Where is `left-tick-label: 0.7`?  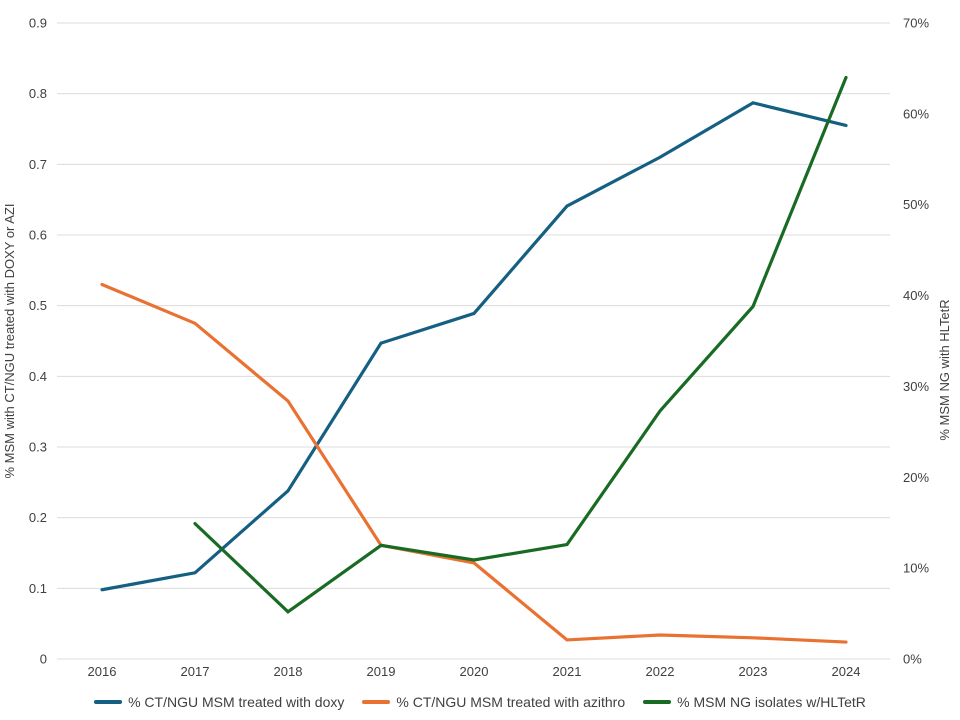 left-tick-label: 0.7 is located at coordinates (38, 164).